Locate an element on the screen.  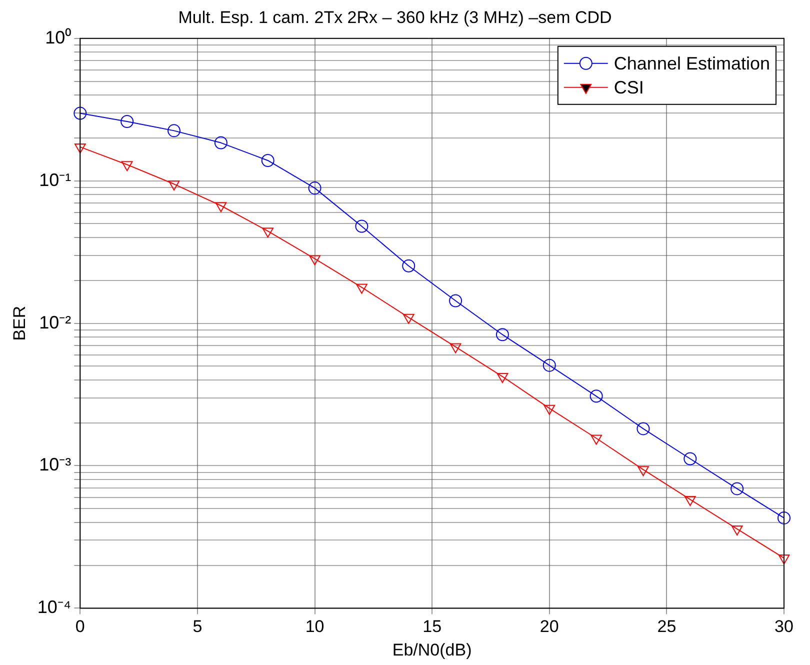
y-tick-label: 10⁻¹ is located at coordinates (55, 180).